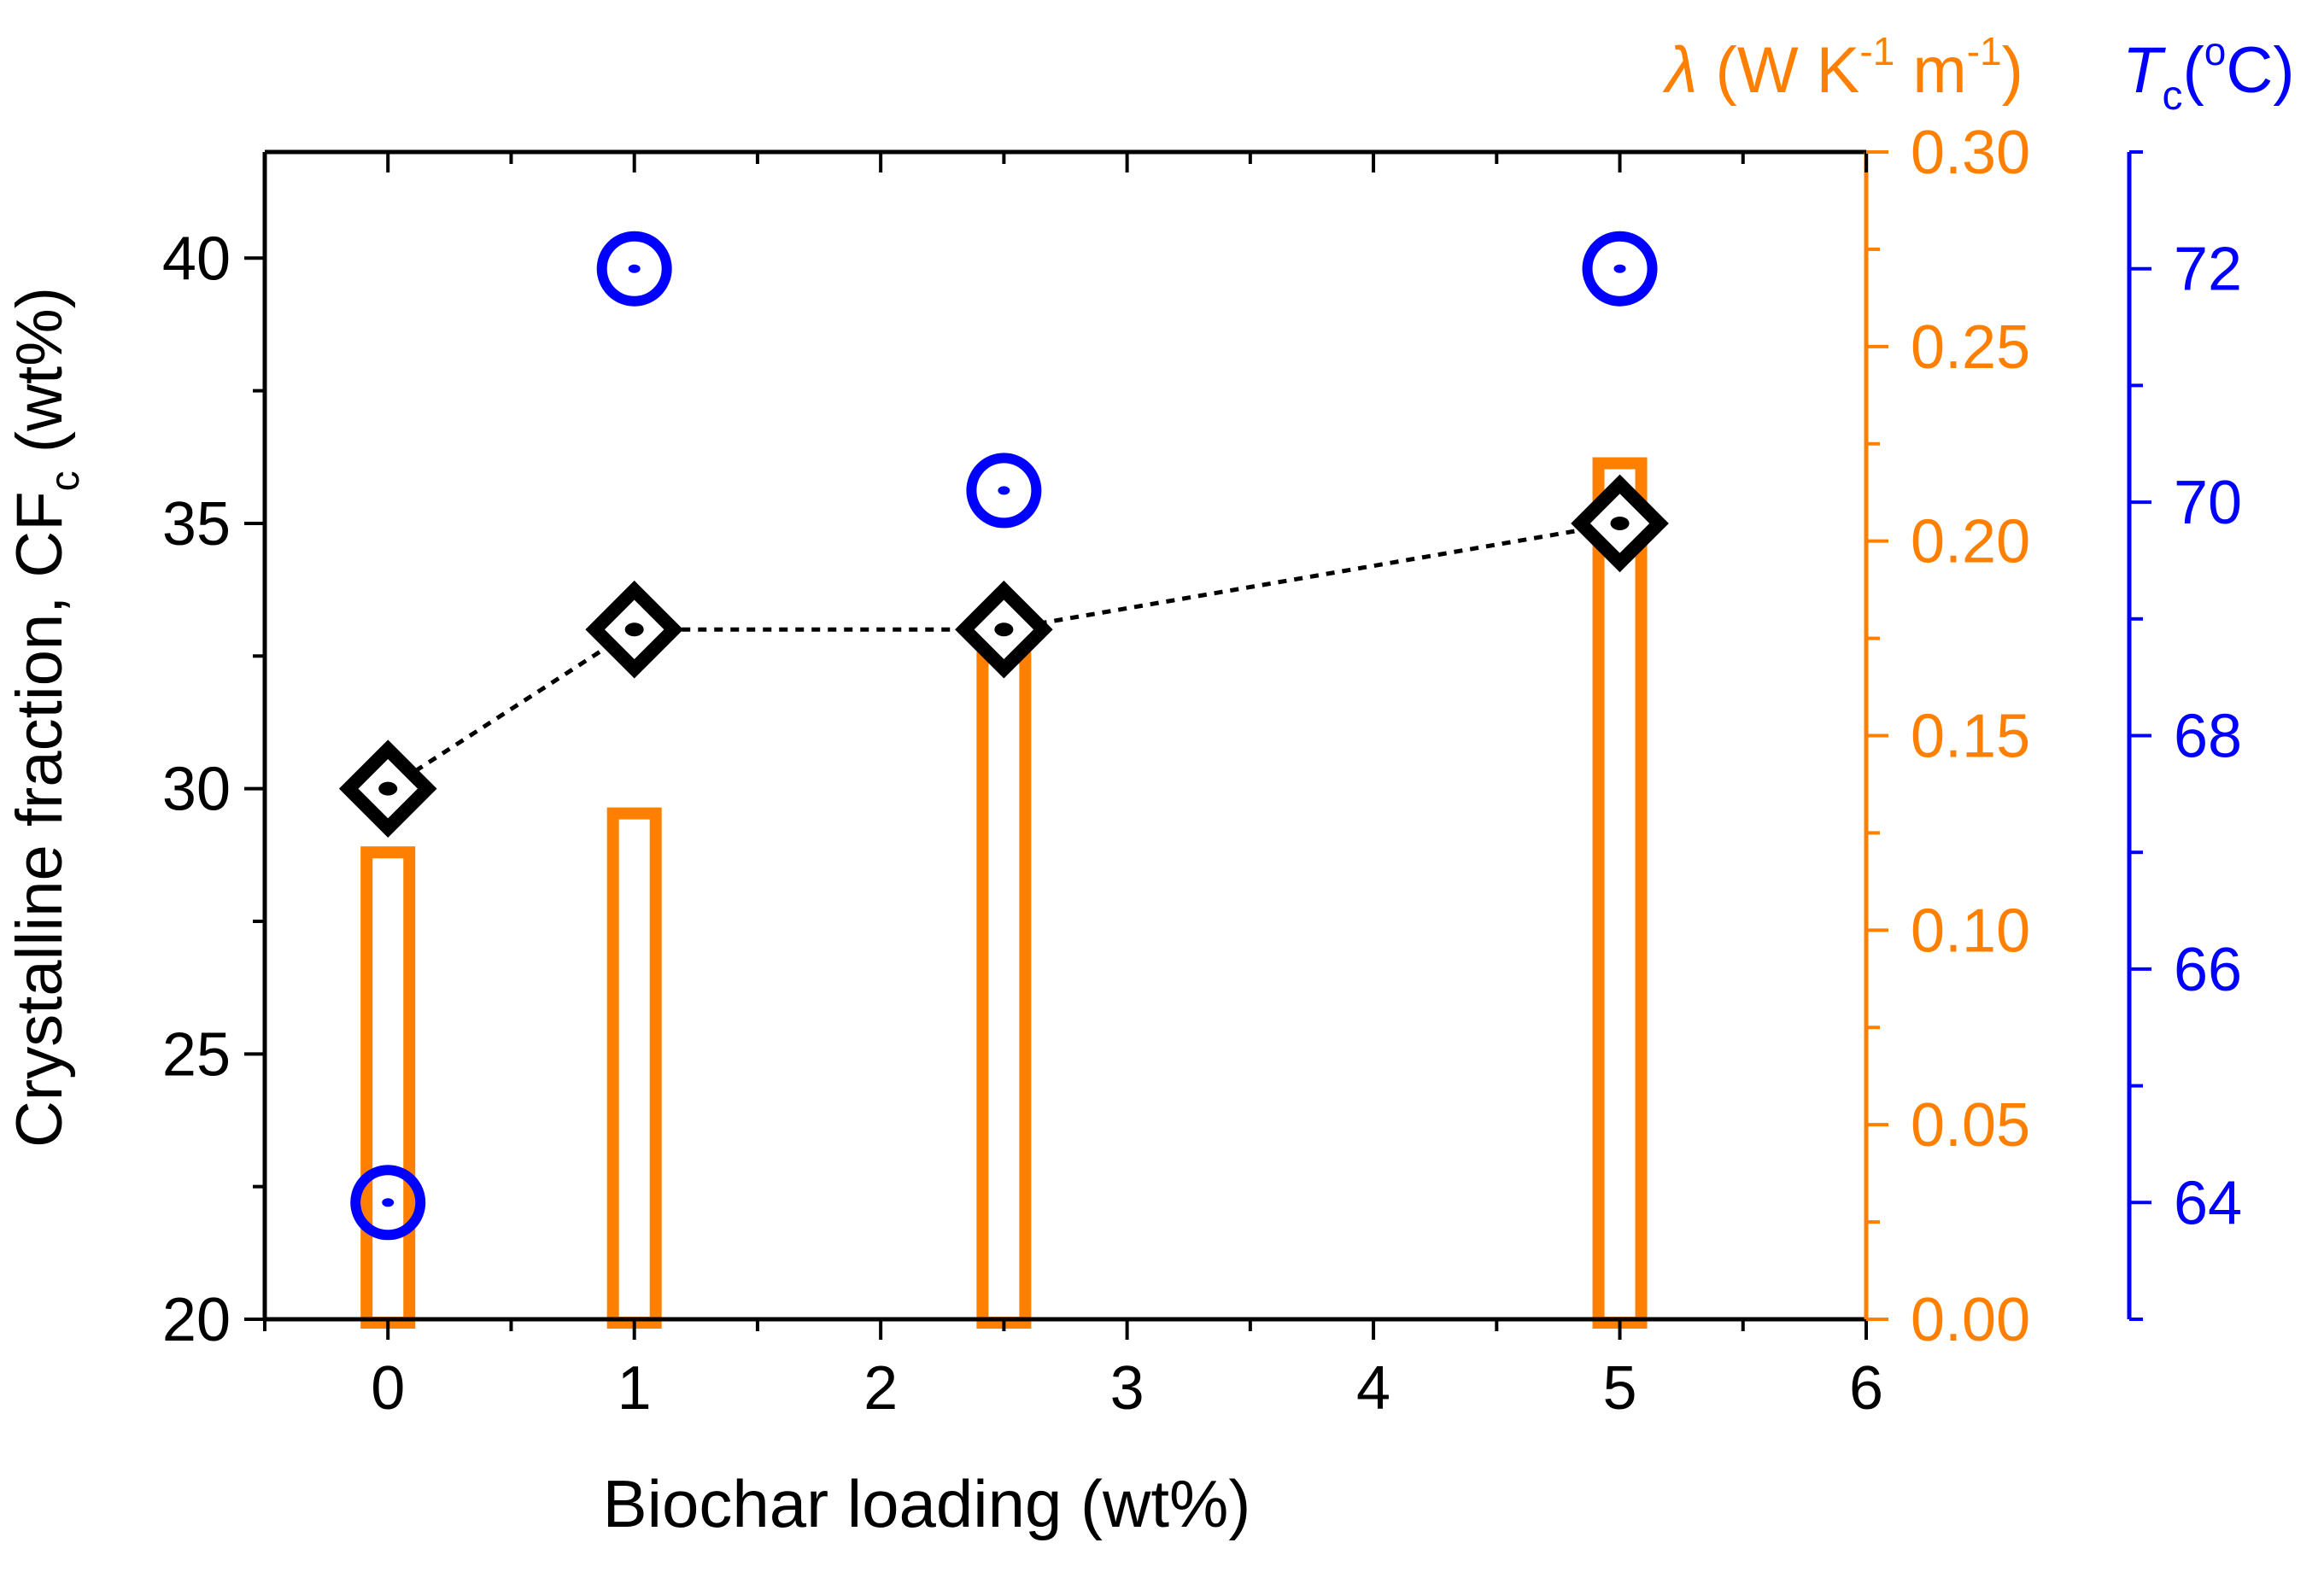 This screenshot has height=1572, width=2324. I want to click on left-tick-label: 20, so click(196, 1320).